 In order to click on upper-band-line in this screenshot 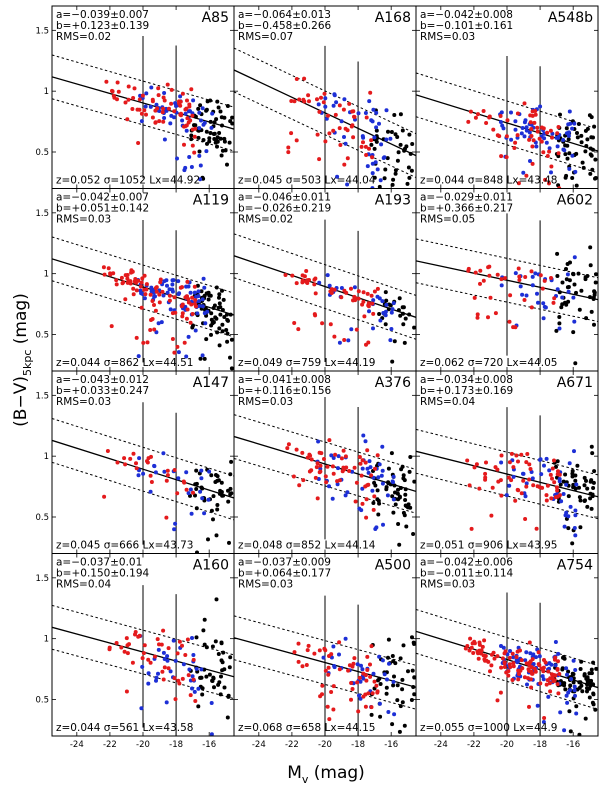, I will do `click(507, 258)`.